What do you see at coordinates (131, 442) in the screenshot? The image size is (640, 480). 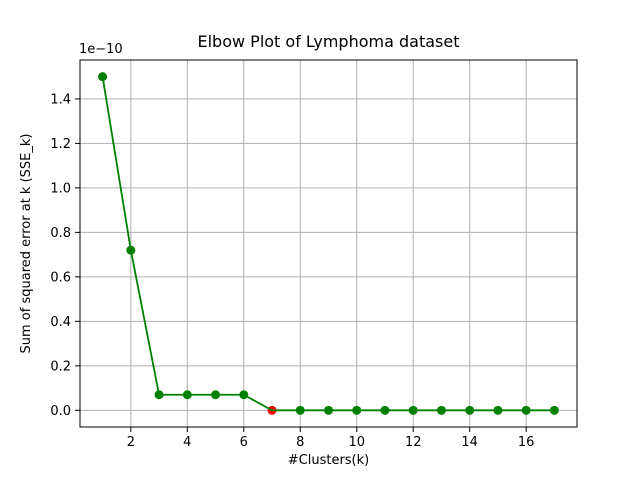 I see `x-tick-label: 2` at bounding box center [131, 442].